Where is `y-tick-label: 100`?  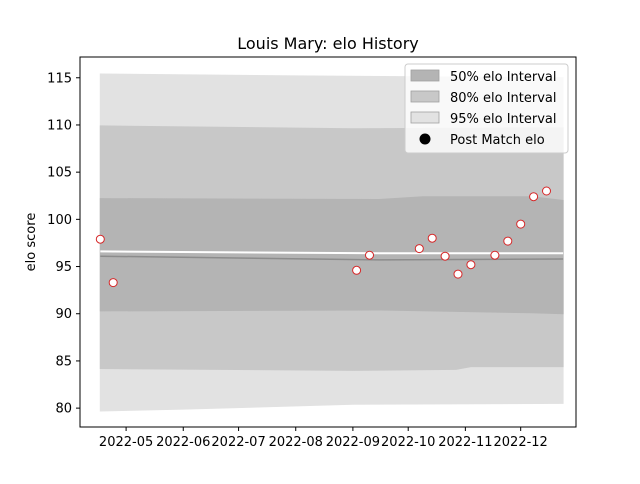 y-tick-label: 100 is located at coordinates (59, 220).